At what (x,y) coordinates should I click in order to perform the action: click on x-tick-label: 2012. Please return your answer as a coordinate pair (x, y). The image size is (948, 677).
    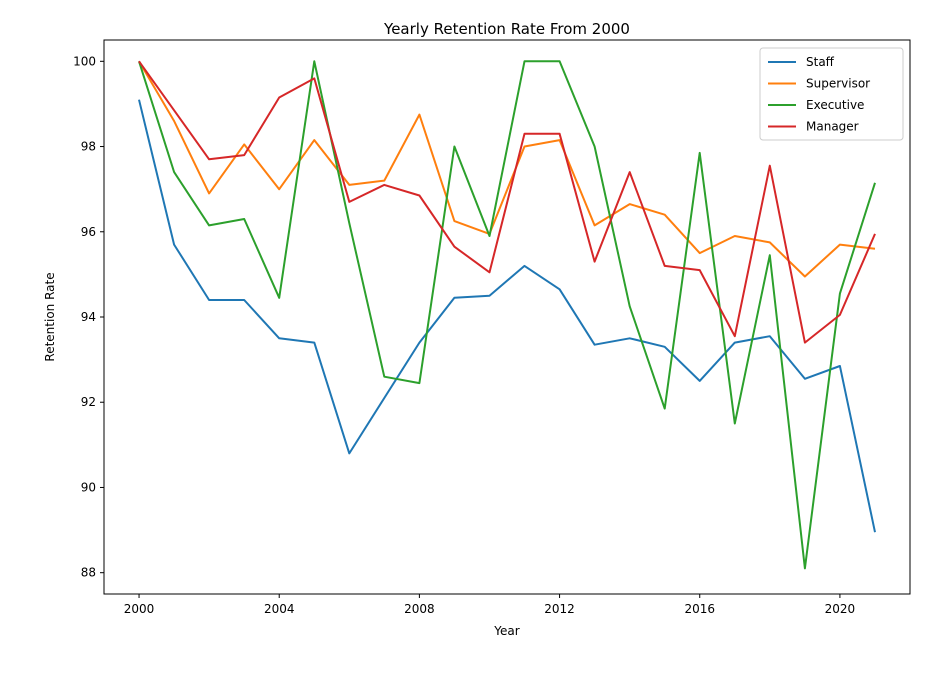
    Looking at the image, I should click on (559, 609).